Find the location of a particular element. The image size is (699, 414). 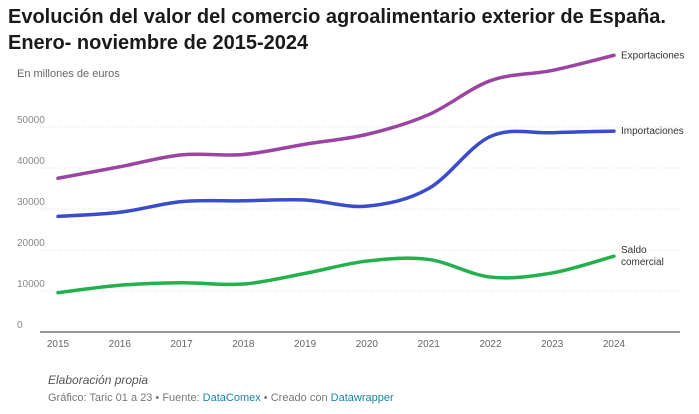

series-label: Saldo comercial is located at coordinates (642, 256).